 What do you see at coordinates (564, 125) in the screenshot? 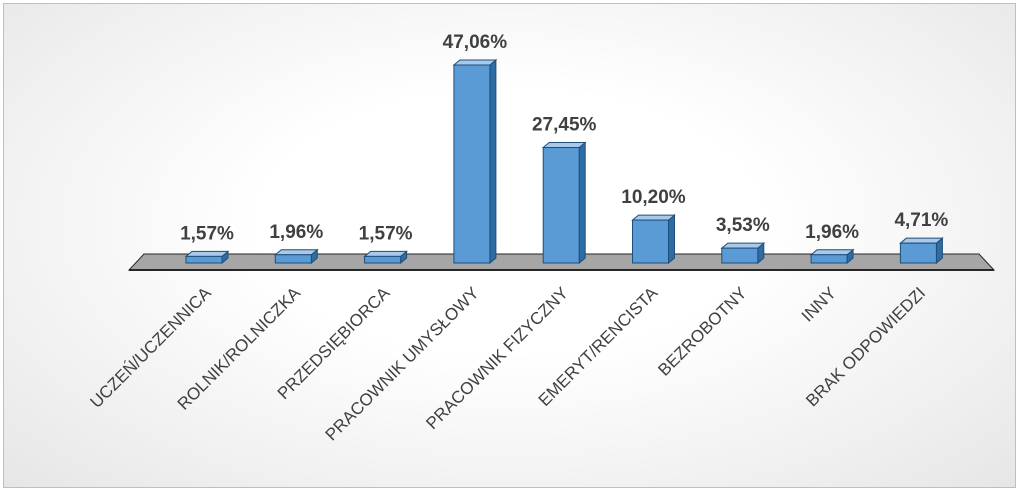
I see `value-label: 27,45%` at bounding box center [564, 125].